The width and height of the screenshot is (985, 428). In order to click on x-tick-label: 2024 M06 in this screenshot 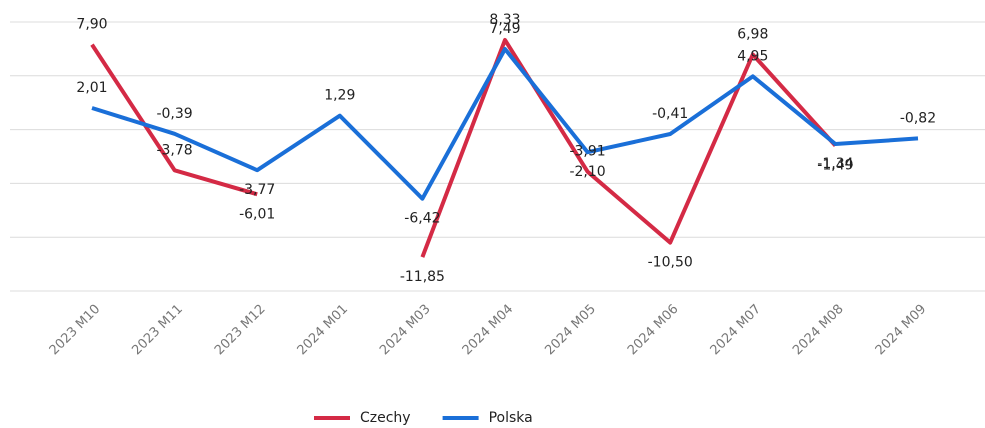, I will do `click(653, 330)`.